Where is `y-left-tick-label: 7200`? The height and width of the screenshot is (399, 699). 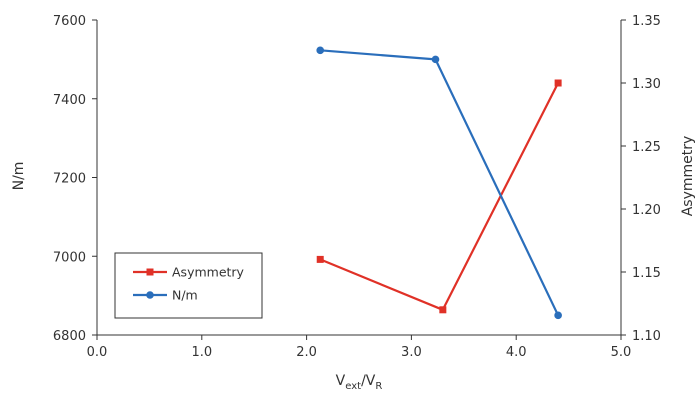 y-left-tick-label: 7200 is located at coordinates (69, 179).